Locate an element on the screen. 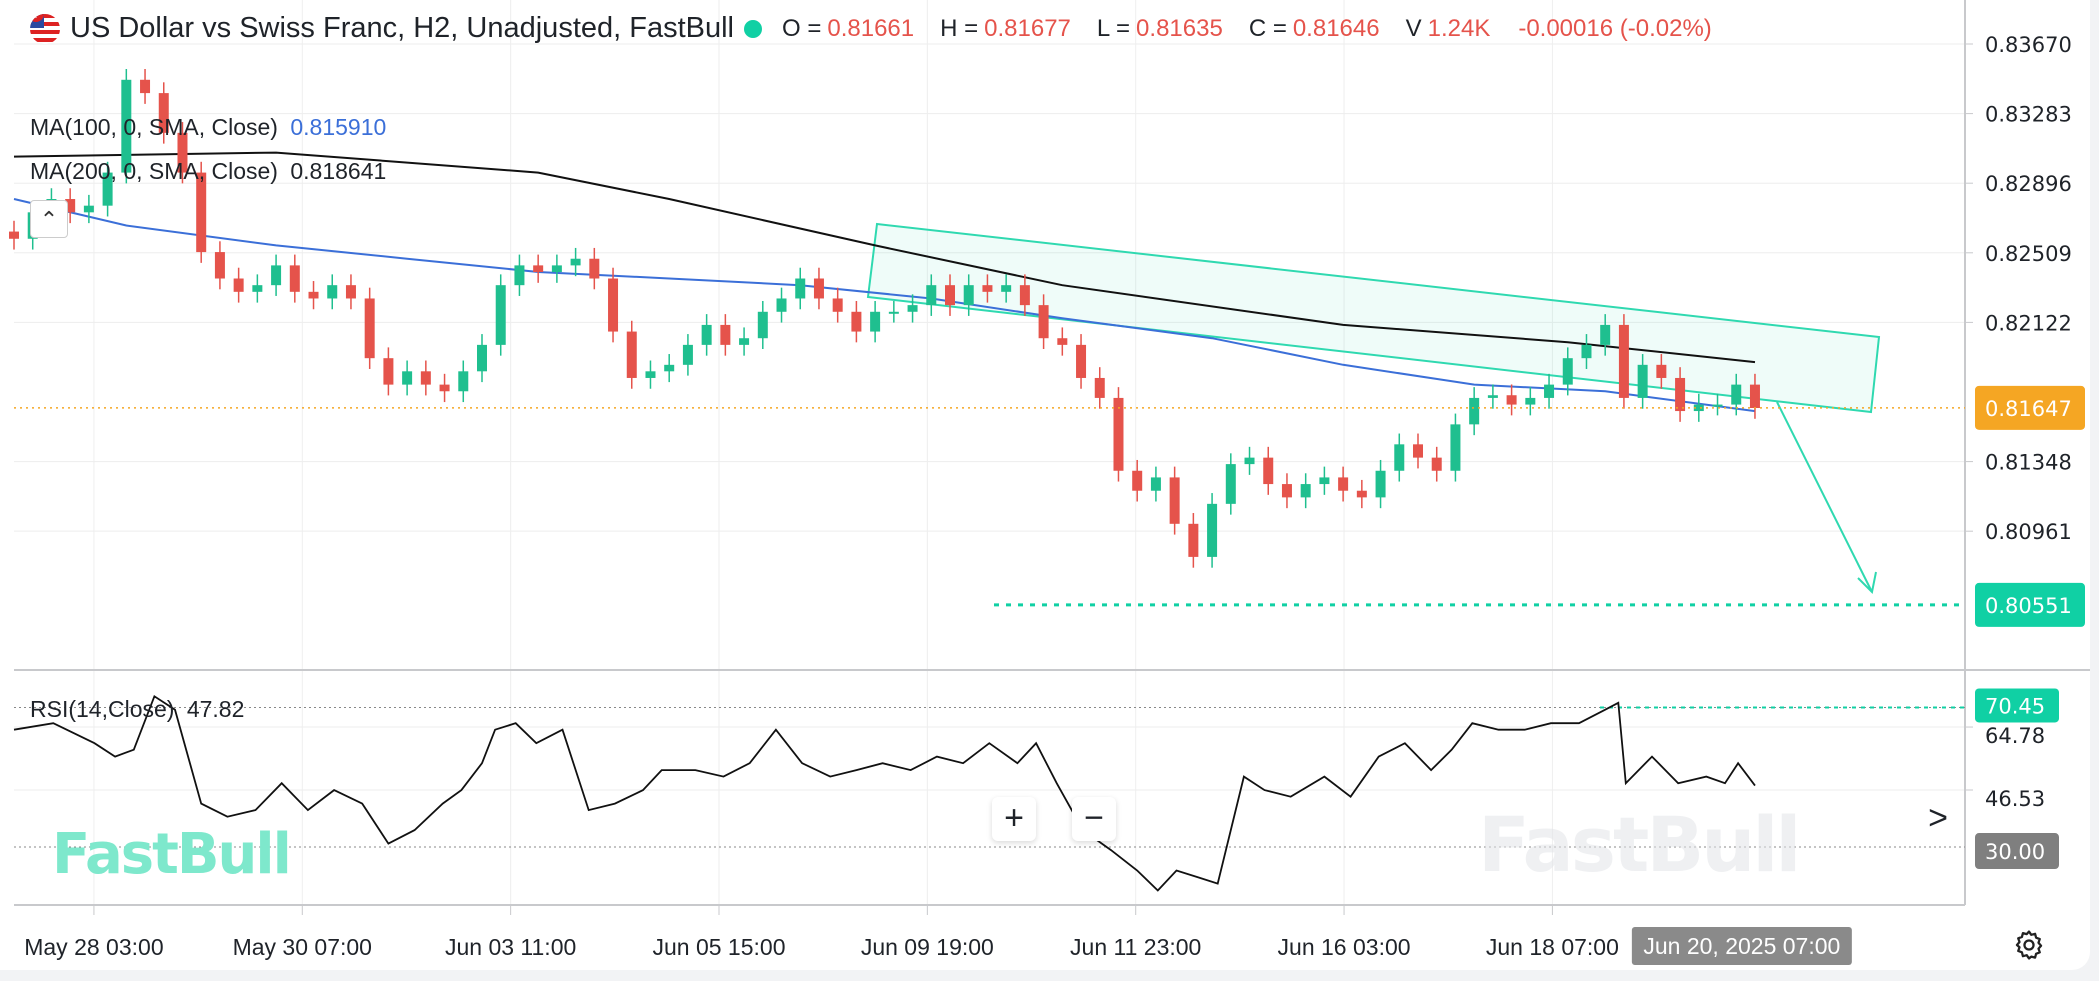 Image resolution: width=2099 pixels, height=981 pixels. time-tick-label: May 30 07:00 is located at coordinates (302, 947).